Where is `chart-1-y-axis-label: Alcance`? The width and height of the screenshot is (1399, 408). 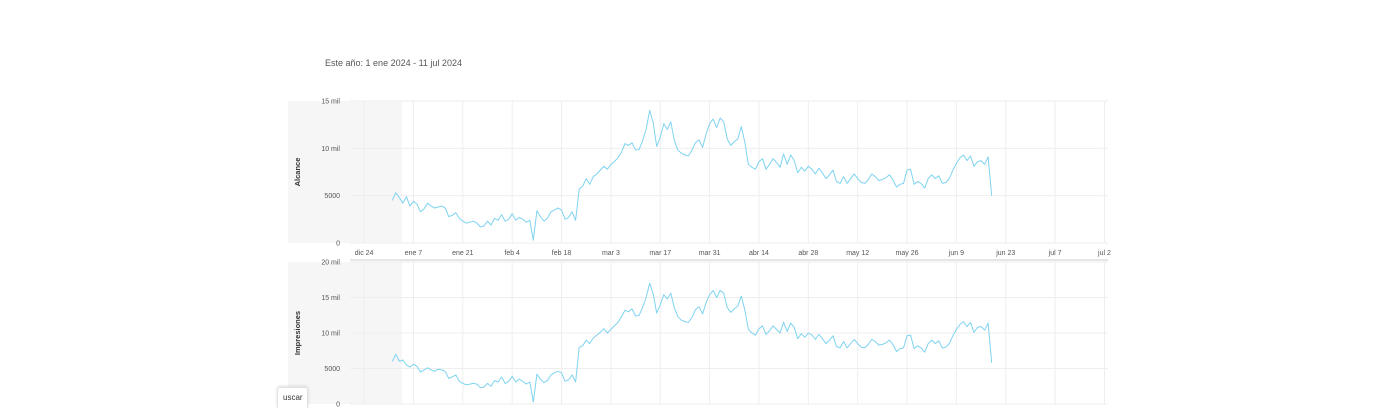
chart-1-y-axis-label: Alcance is located at coordinates (297, 172).